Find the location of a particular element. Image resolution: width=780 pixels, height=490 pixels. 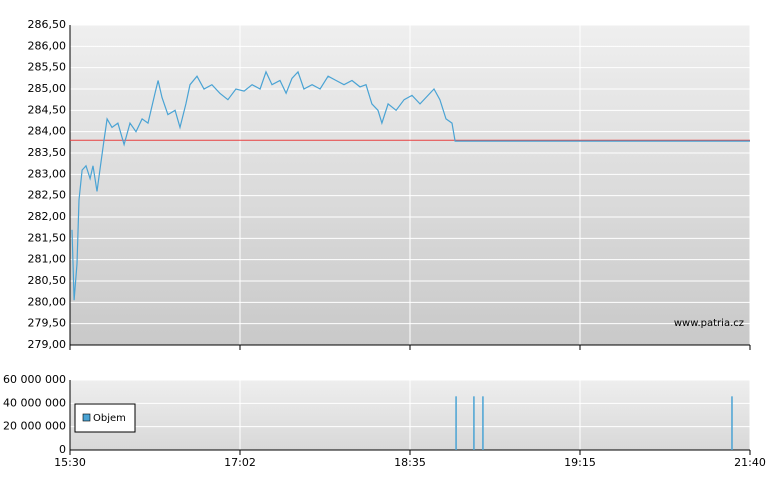

y-tick-label: 285,50 is located at coordinates (47, 67).